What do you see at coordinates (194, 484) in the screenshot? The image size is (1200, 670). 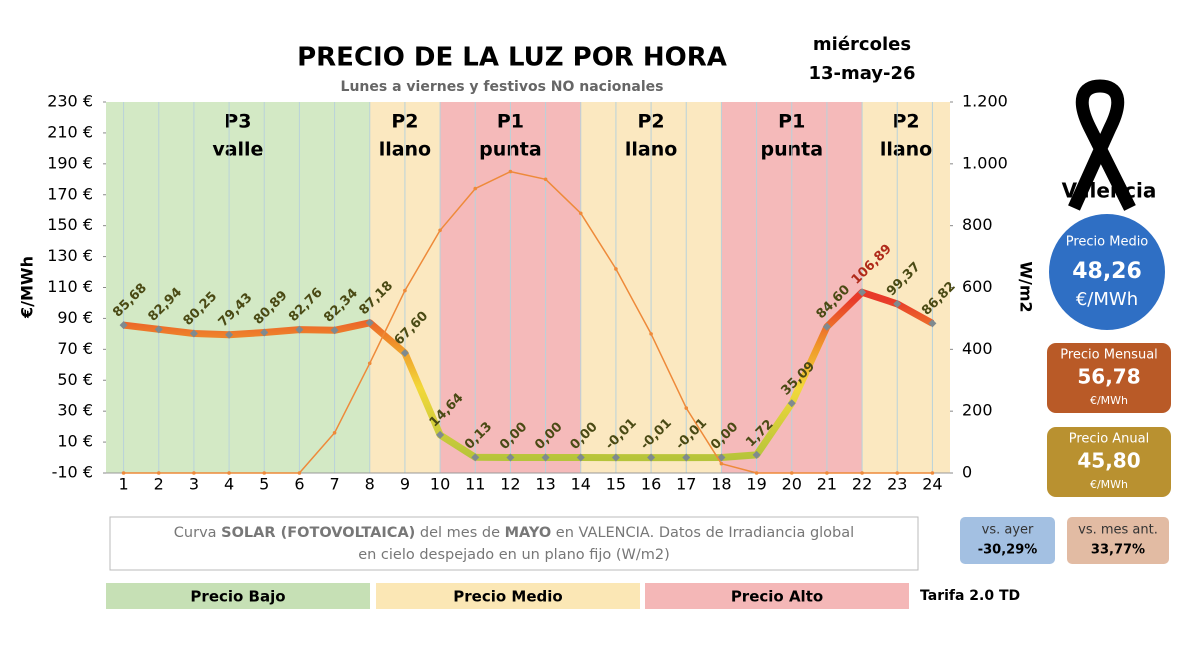 I see `x-tick-label: 3` at bounding box center [194, 484].